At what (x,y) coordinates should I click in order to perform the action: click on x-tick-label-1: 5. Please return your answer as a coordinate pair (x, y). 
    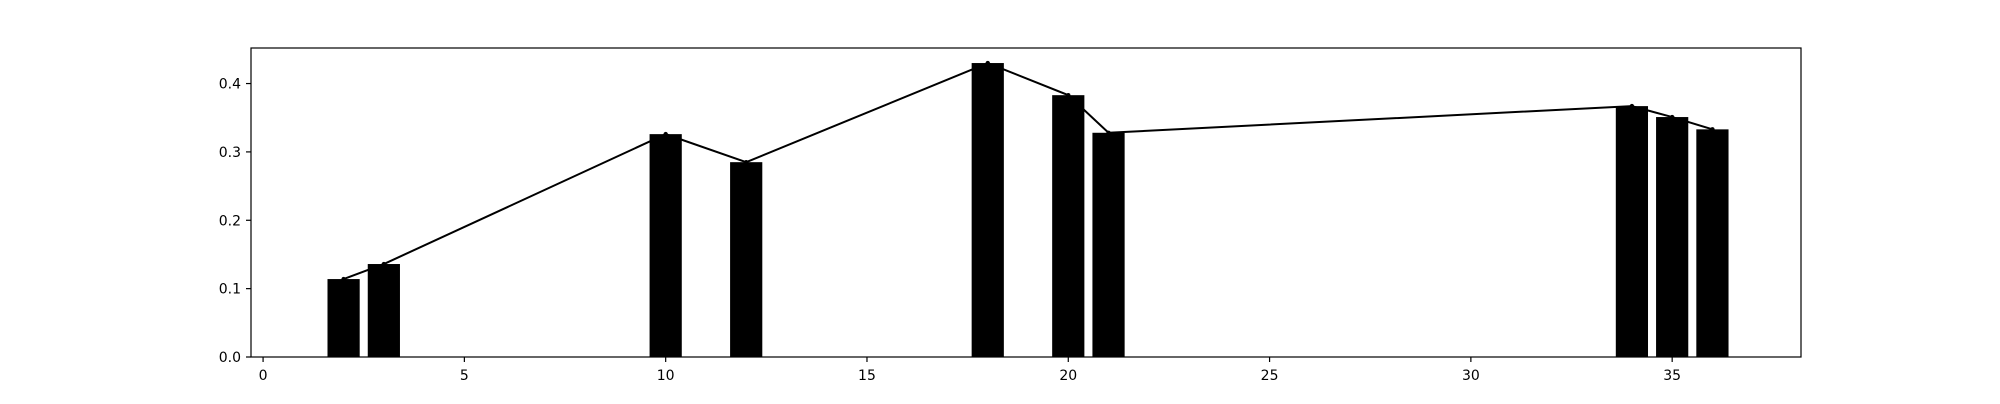
    Looking at the image, I should click on (464, 376).